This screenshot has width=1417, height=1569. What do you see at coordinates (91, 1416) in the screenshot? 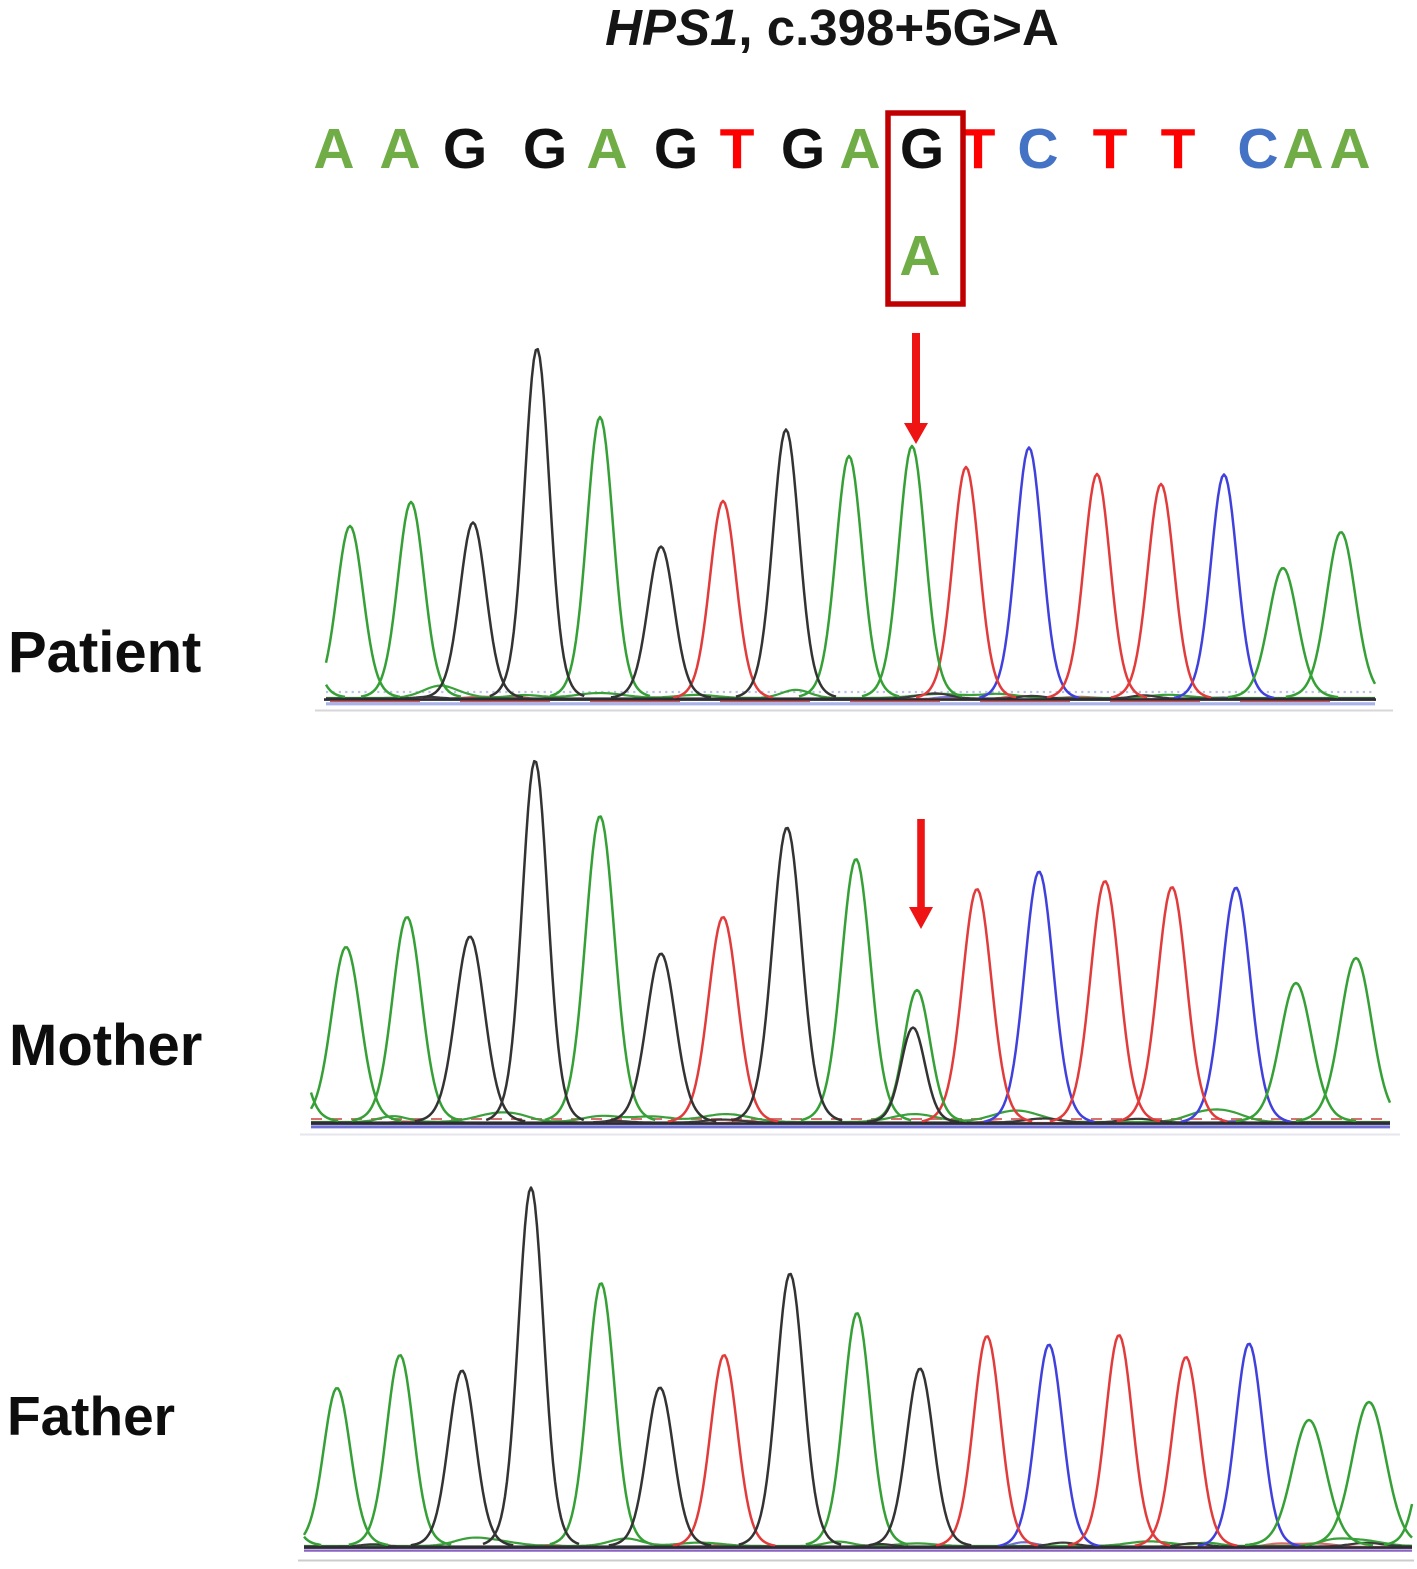
I see `svg-text: Father` at bounding box center [91, 1416].